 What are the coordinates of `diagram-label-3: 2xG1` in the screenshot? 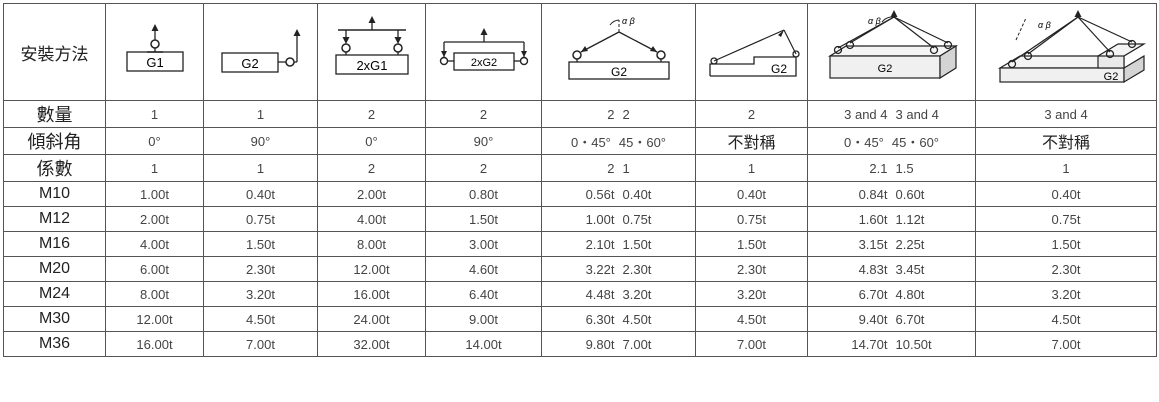 It's located at (371, 65).